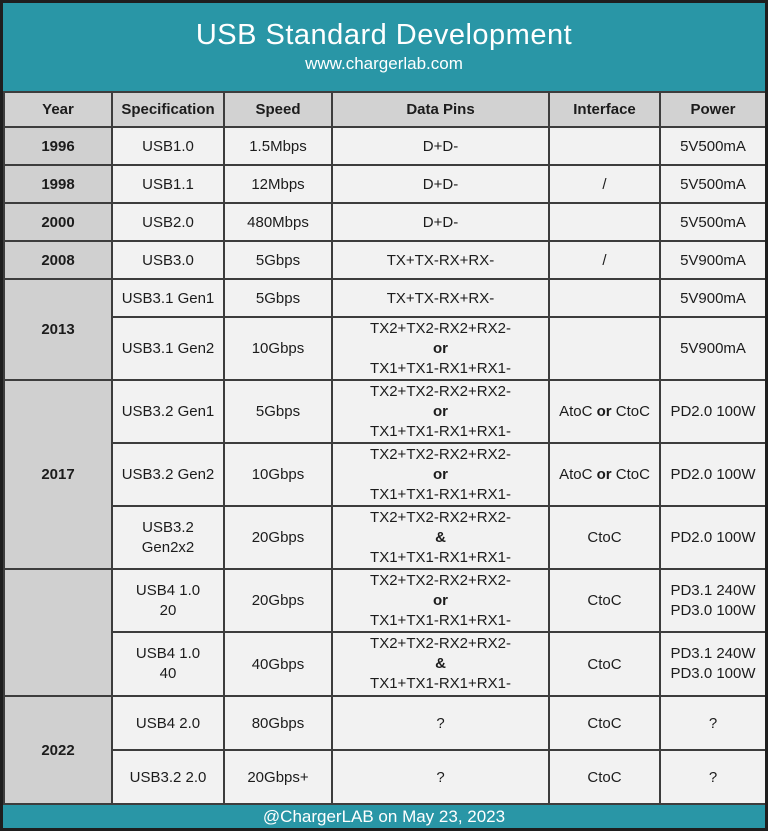 The height and width of the screenshot is (831, 768). I want to click on speed-cell: 1.5Mbps, so click(278, 146).